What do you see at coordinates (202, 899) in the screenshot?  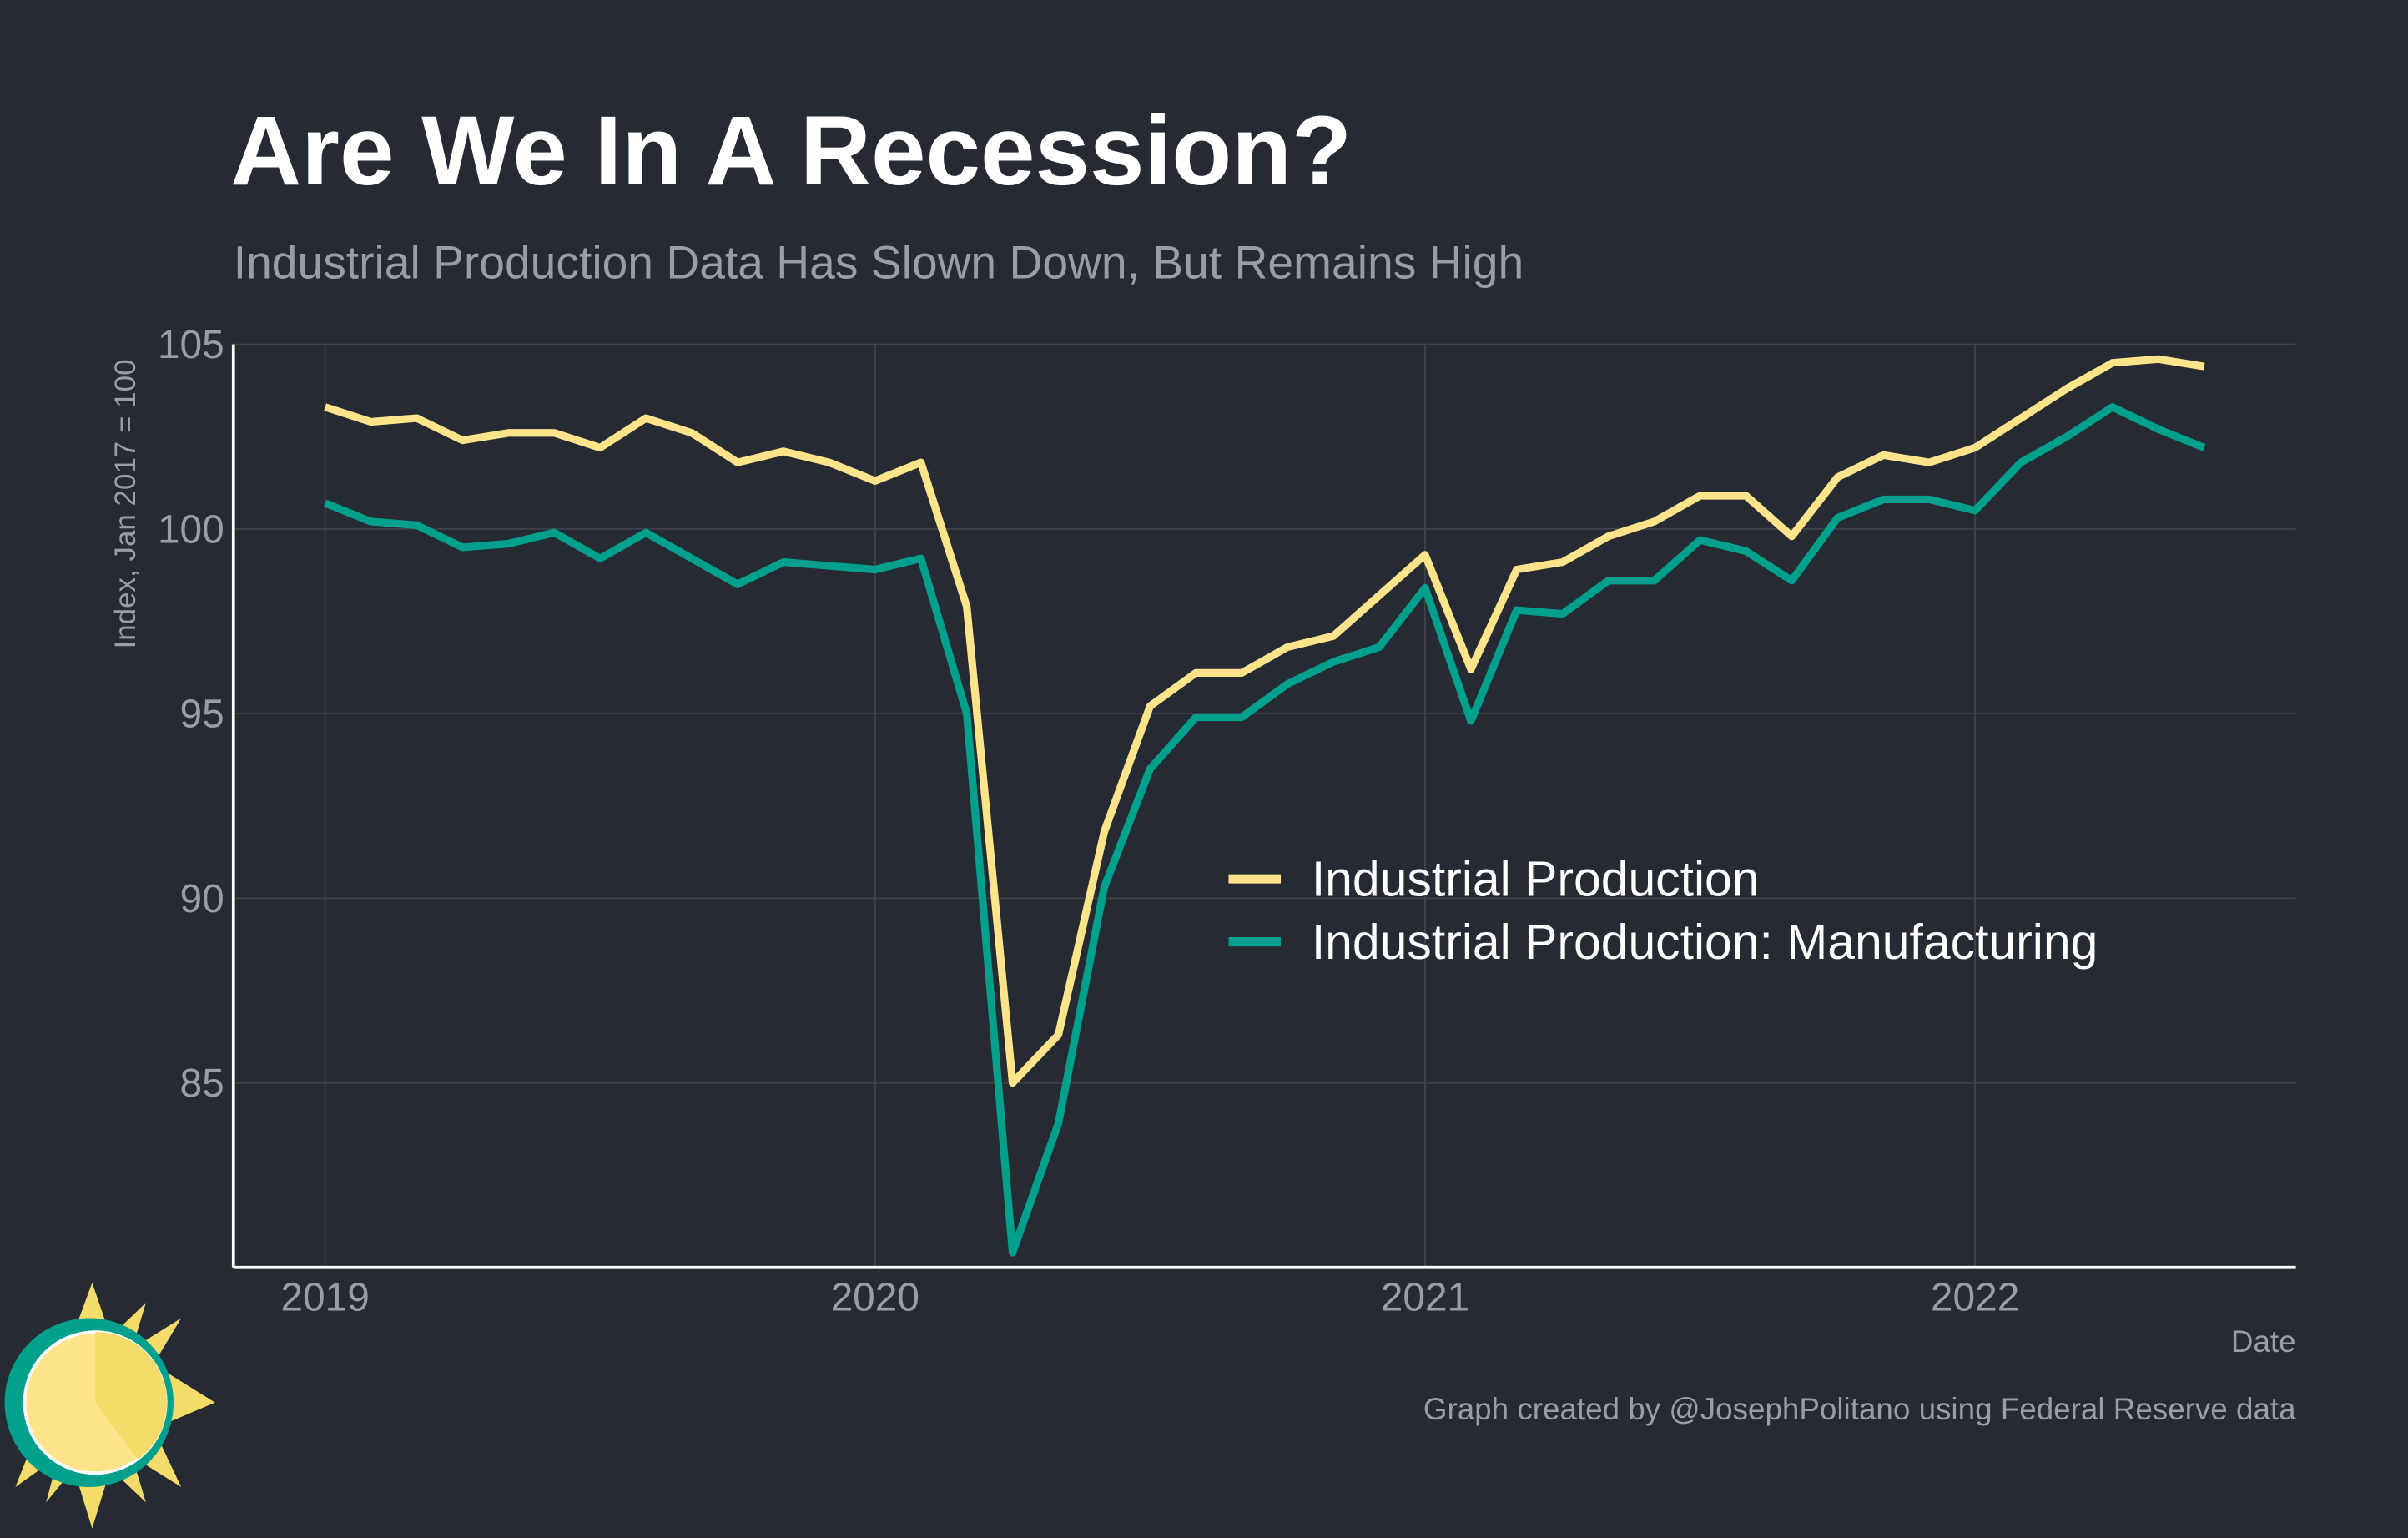 I see `y-tick-label: 90` at bounding box center [202, 899].